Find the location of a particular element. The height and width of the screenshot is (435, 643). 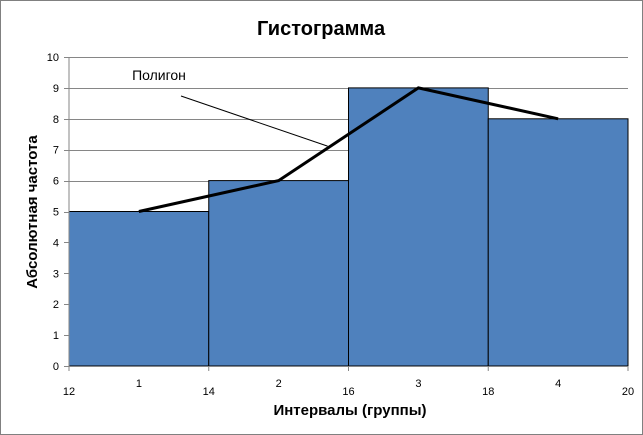

x-tick-labels: 12 14 16 18 201 2 3 4 is located at coordinates (348, 388).